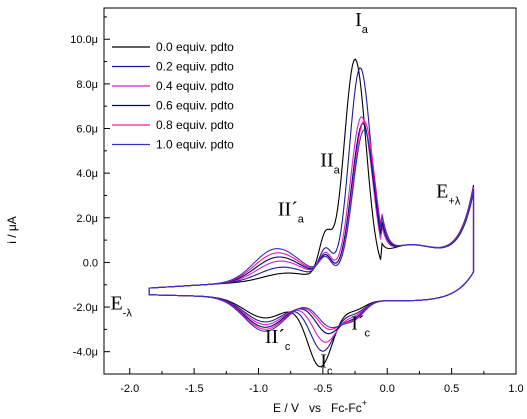 The image size is (527, 419). I want to click on y-tick-label: 2.0μ, so click(87, 219).